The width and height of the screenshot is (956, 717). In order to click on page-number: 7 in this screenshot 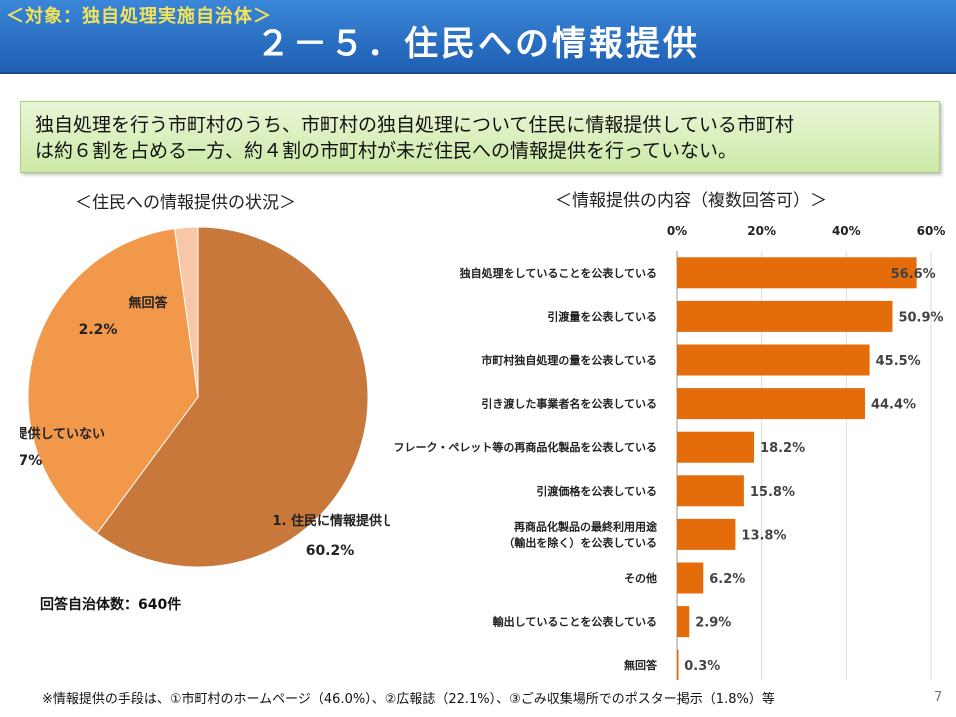, I will do `click(938, 697)`.